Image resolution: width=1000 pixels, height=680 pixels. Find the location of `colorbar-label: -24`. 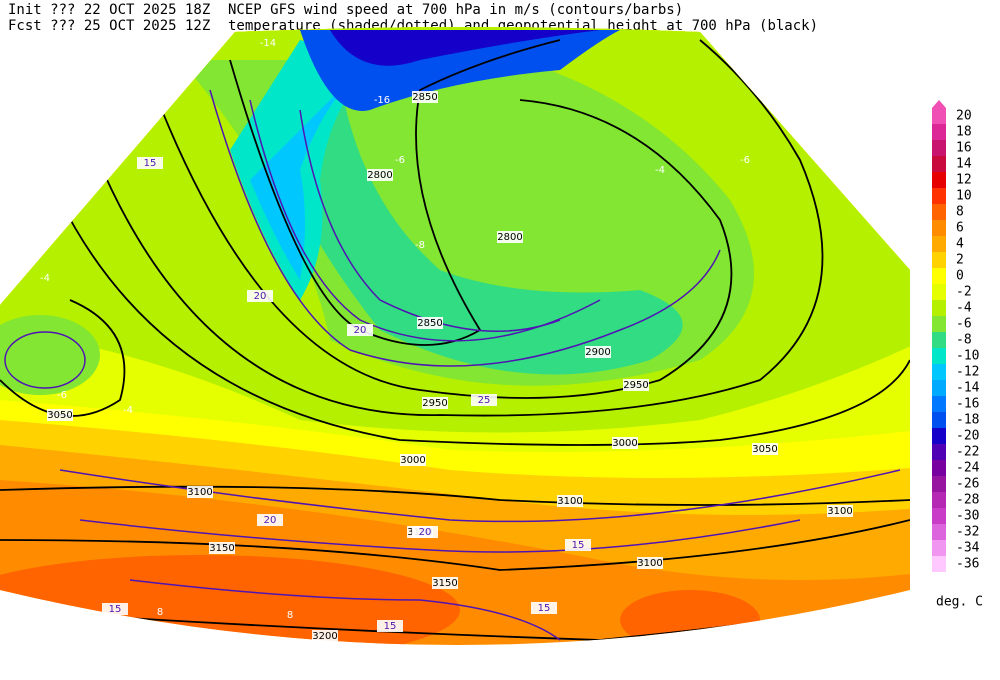

colorbar-label: -24 is located at coordinates (968, 468).